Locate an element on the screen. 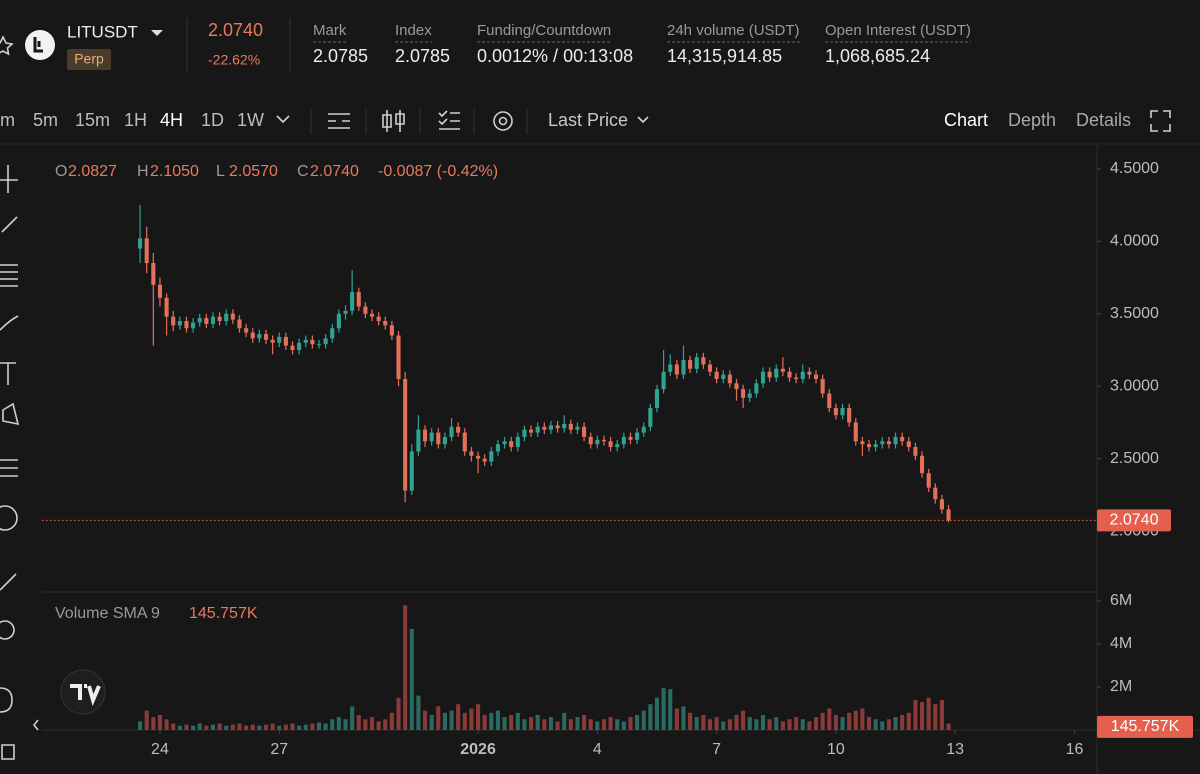 The image size is (1200, 774). interval: 5m is located at coordinates (45, 120).